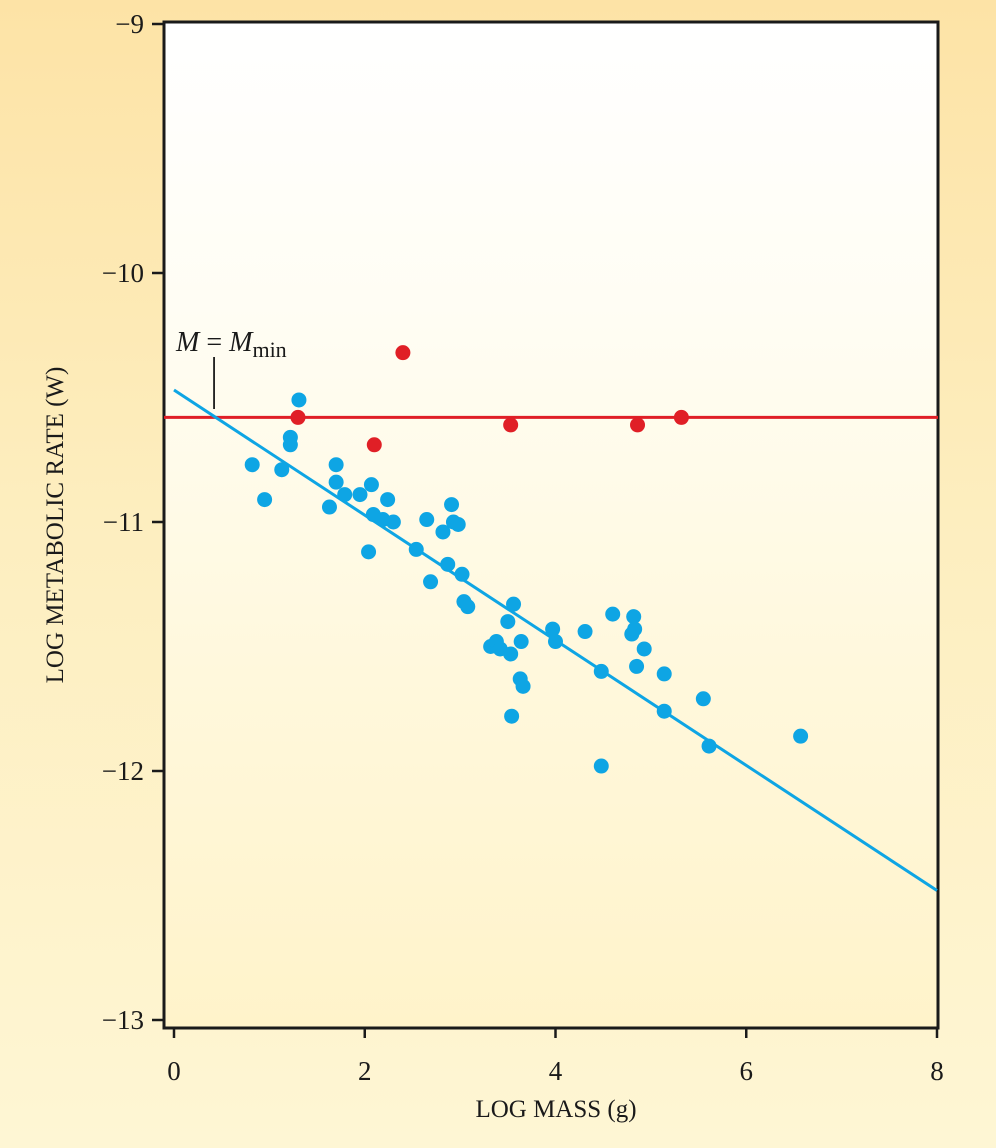 Image resolution: width=996 pixels, height=1148 pixels. I want to click on y-tick-label-10: −10, so click(123, 273).